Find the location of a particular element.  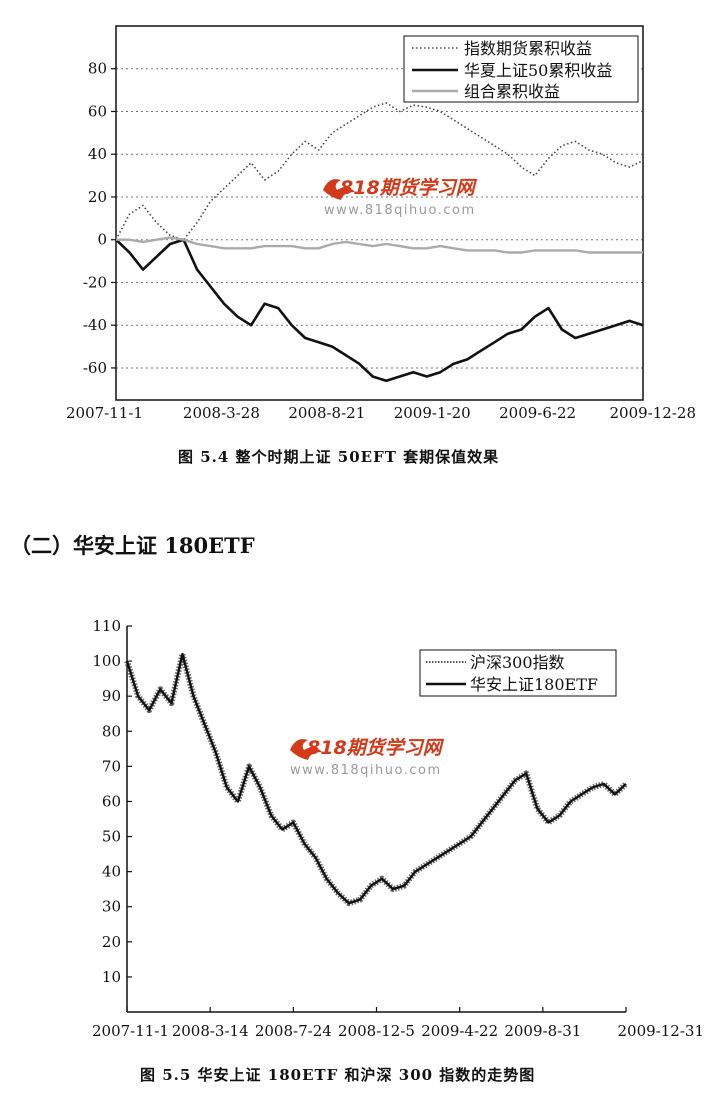

y-tick-label: -40 is located at coordinates (95, 325).